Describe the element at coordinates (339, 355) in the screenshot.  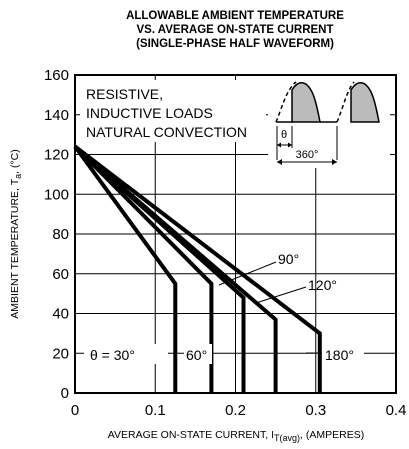
I see `series-label-180: 180°` at that location.